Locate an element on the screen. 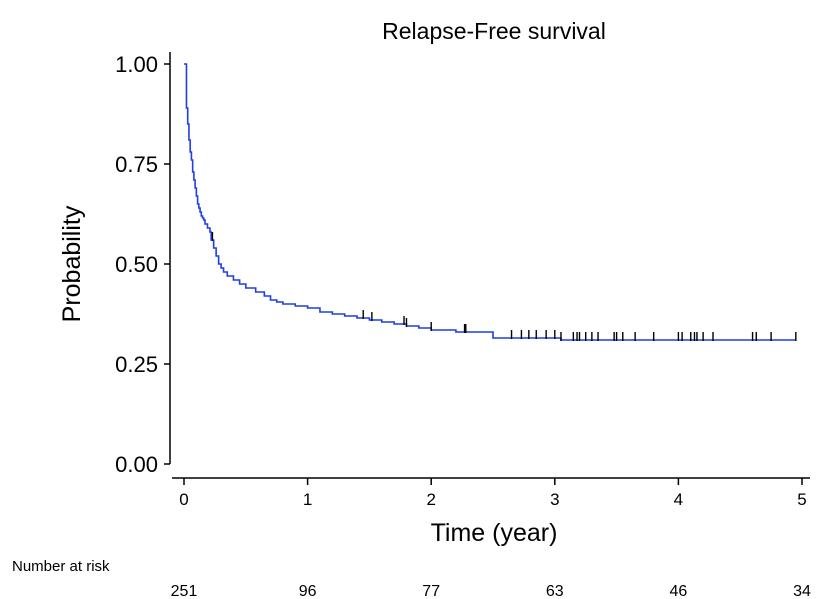  y-tick-label: 0.00 is located at coordinates (136, 464).